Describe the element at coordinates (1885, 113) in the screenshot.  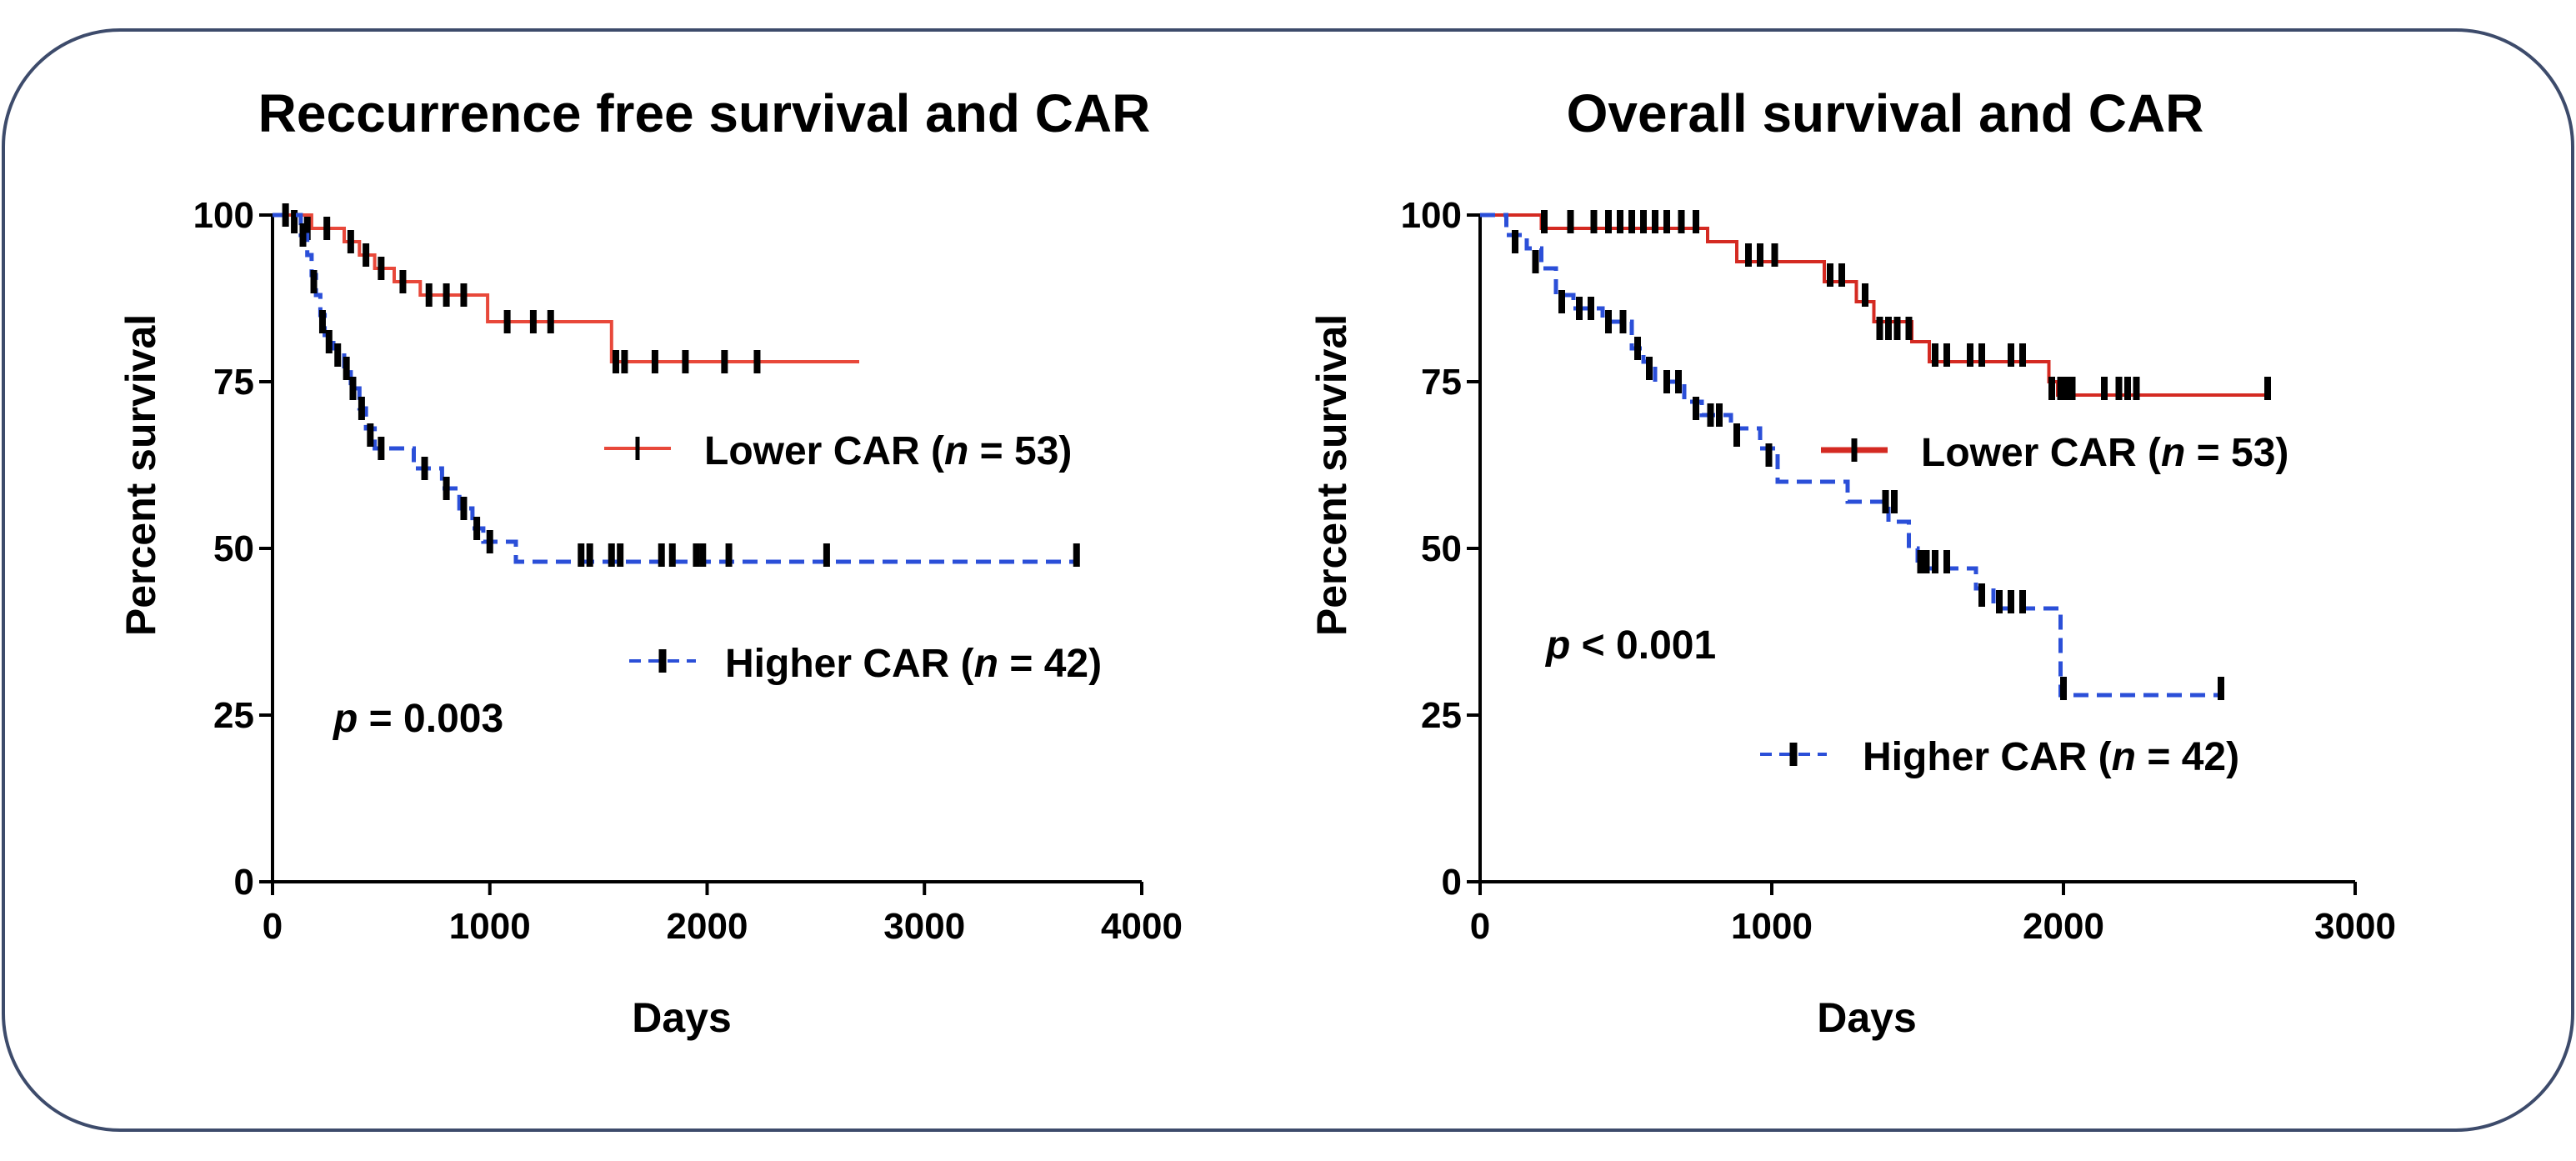
I see `chart-title: Overall survival and CAR` at that location.